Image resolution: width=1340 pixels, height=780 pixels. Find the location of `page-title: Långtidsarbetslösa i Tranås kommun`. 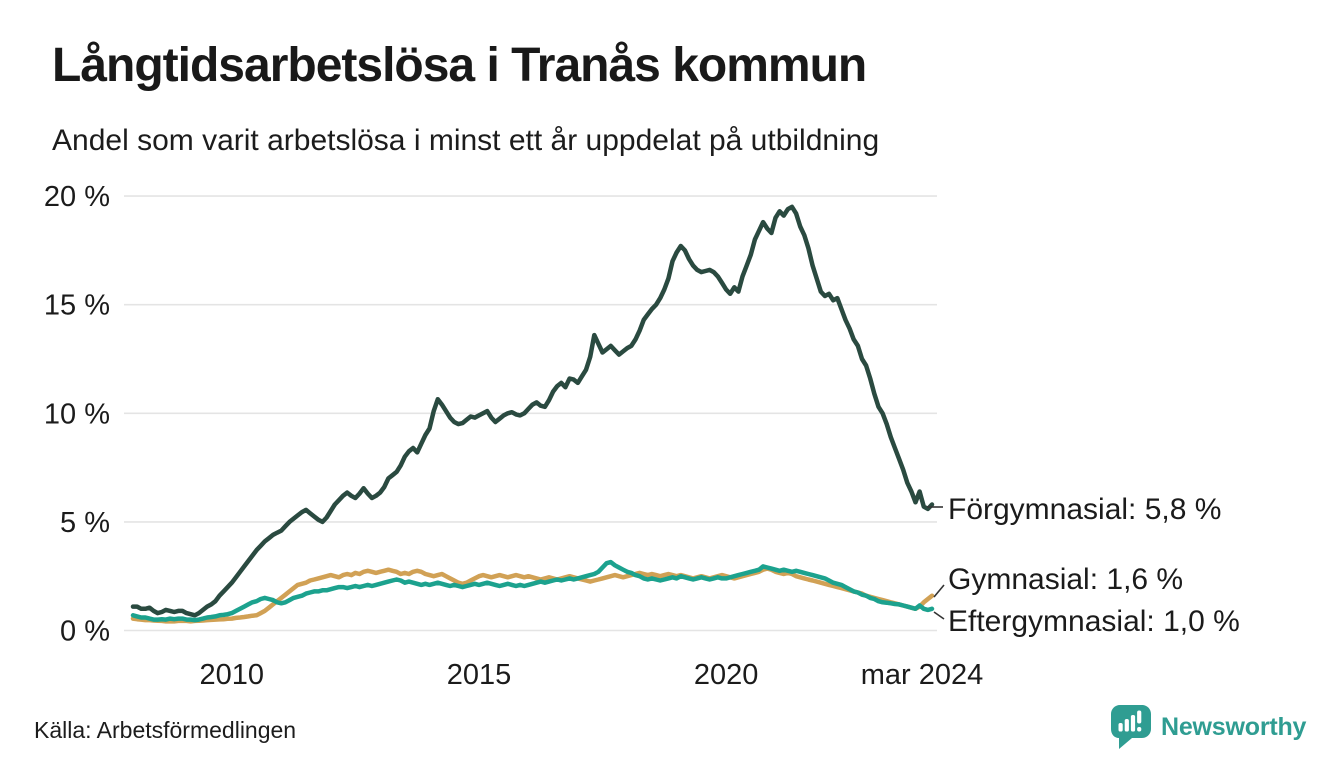

page-title: Långtidsarbetslösa i Tranås kommun is located at coordinates (459, 65).